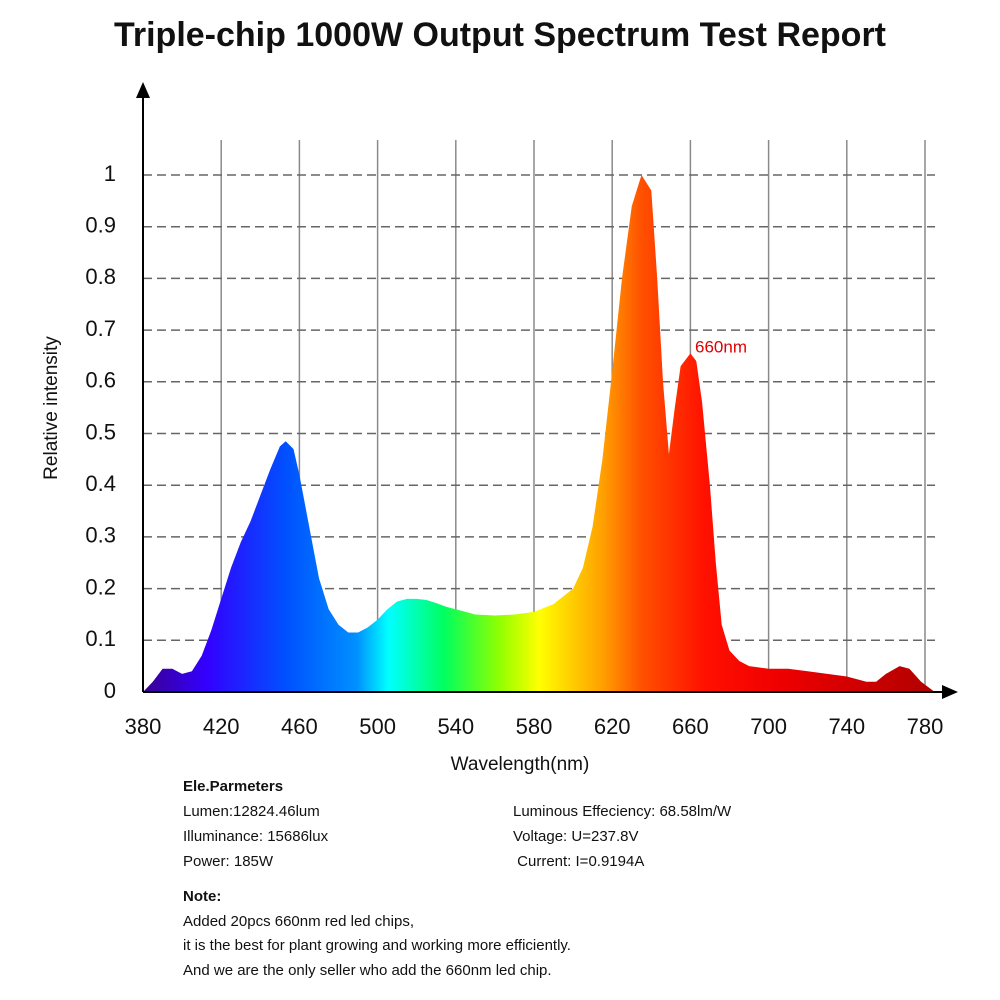  I want to click on y-tick-label: 0.1, so click(100, 638).